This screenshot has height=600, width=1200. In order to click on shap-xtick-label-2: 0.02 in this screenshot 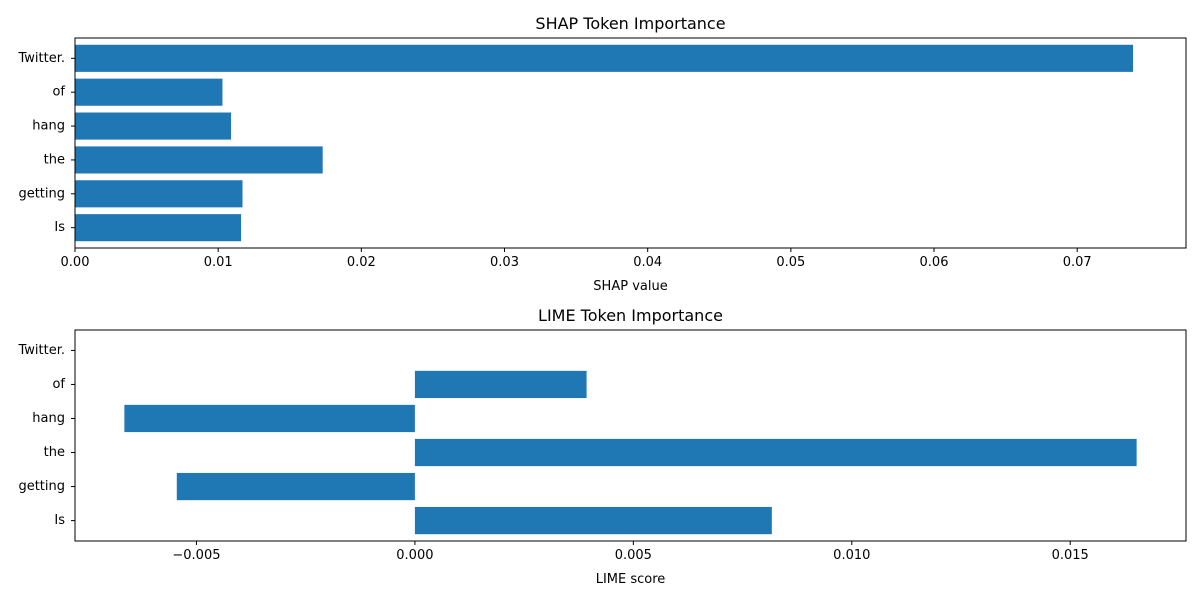, I will do `click(361, 262)`.